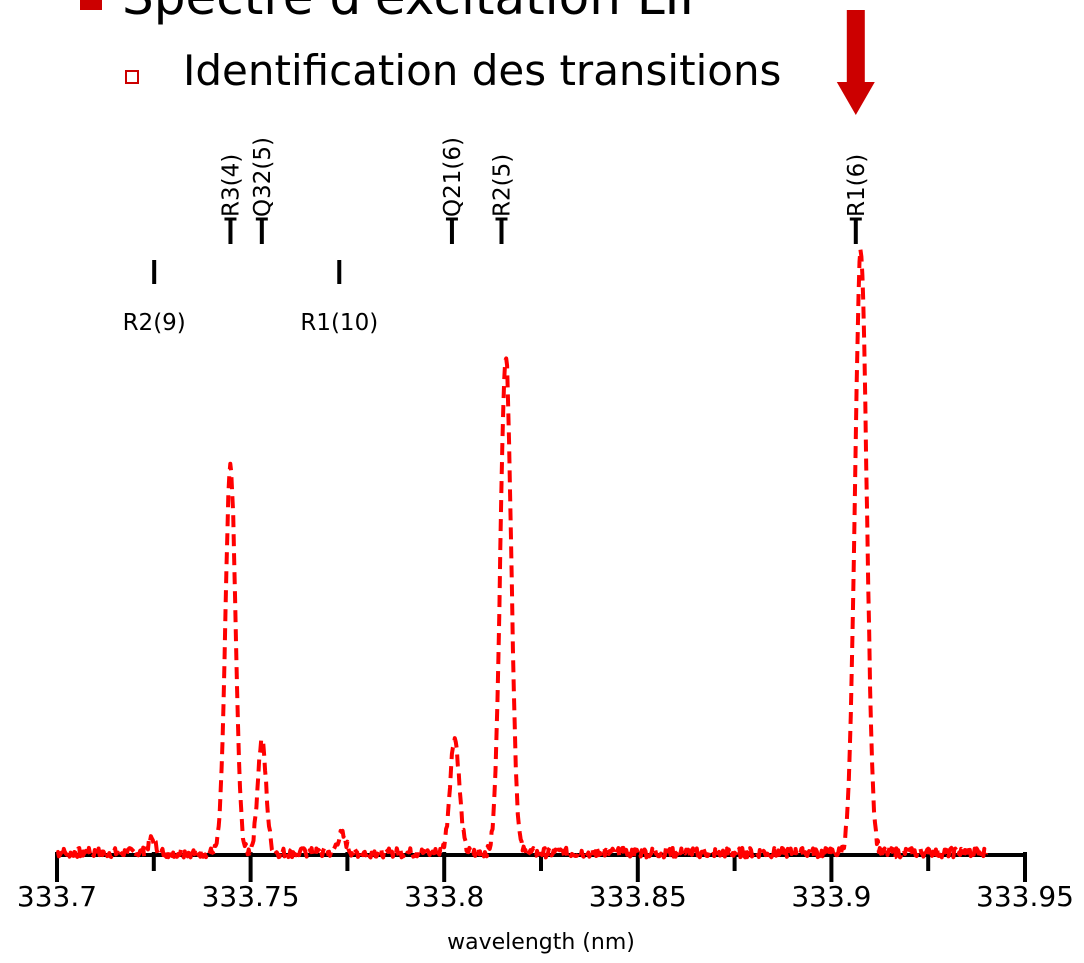 This screenshot has width=1084, height=963. Describe the element at coordinates (496, 236) in the screenshot. I see `transition-annotations: R3(4) Q32(5) Q21(6) R2(5) R1(6) R2(9) R1(10)` at that location.